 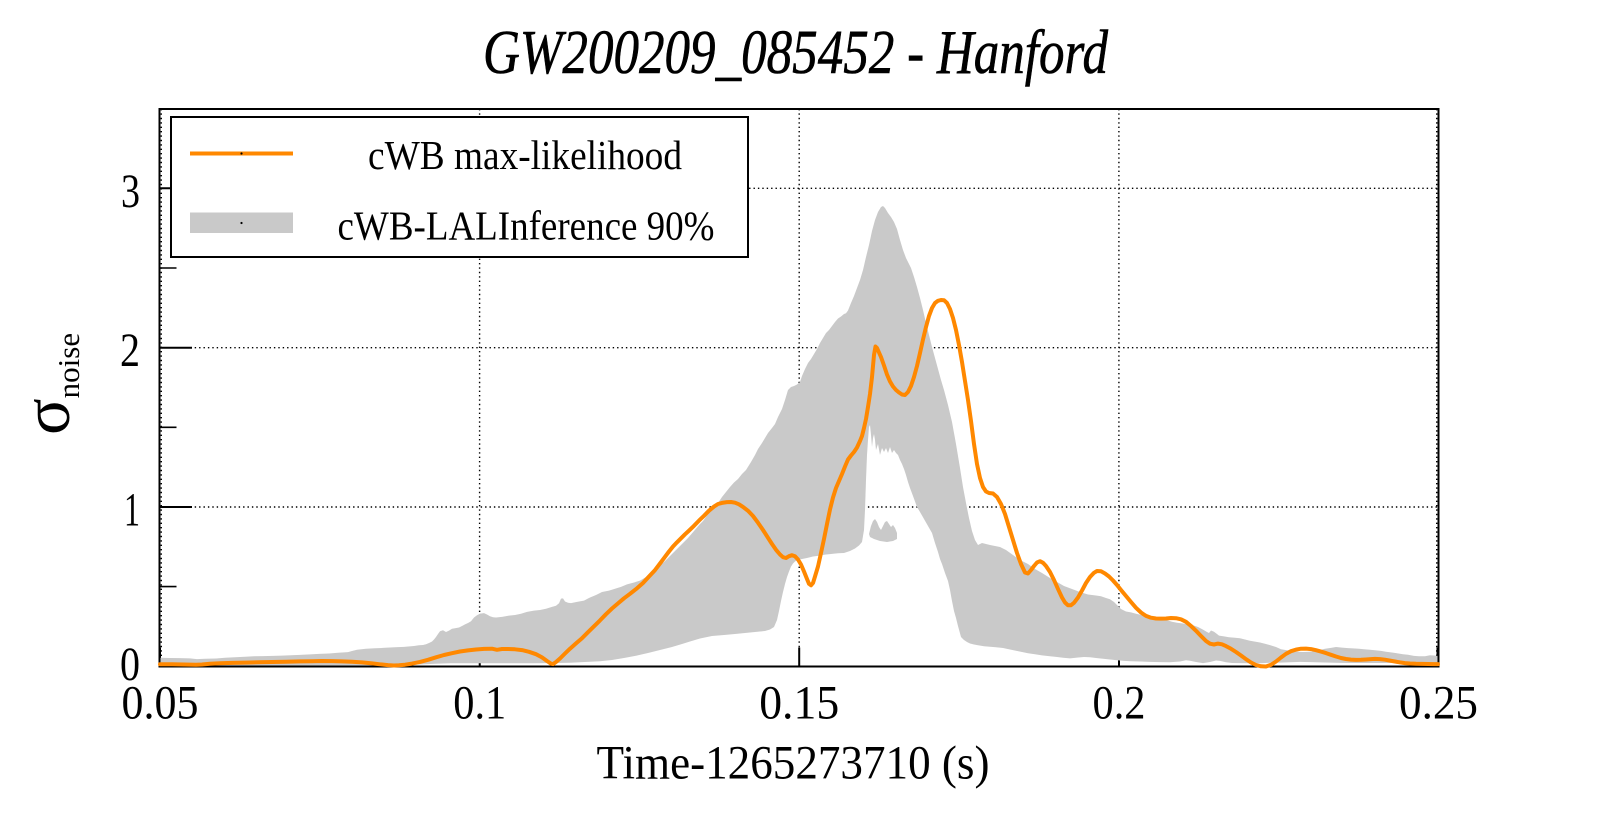 What do you see at coordinates (1119, 703) in the screenshot?
I see `svg-text: 0.2` at bounding box center [1119, 703].